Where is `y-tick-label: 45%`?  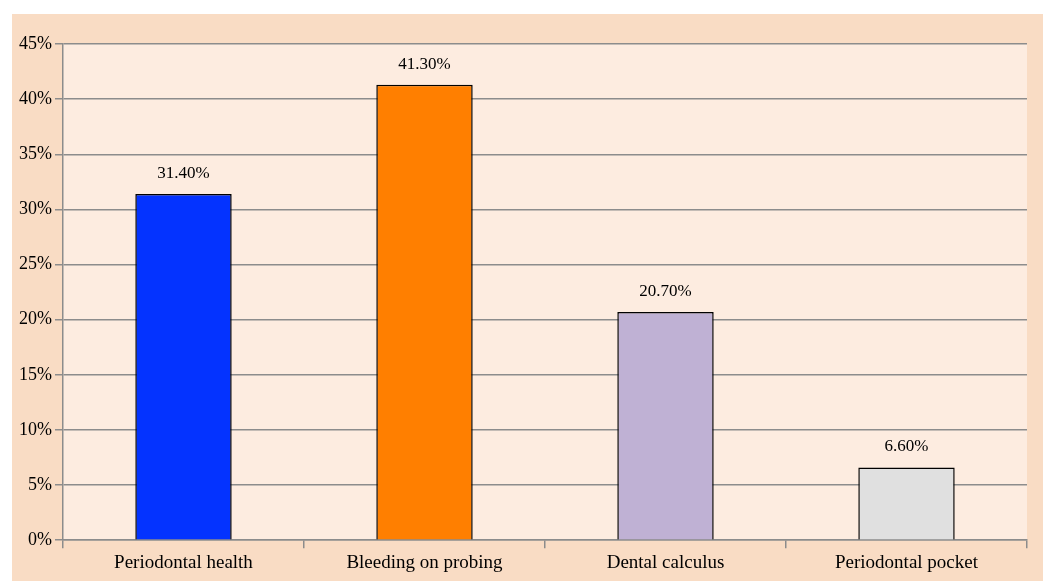
y-tick-label: 45% is located at coordinates (35, 42).